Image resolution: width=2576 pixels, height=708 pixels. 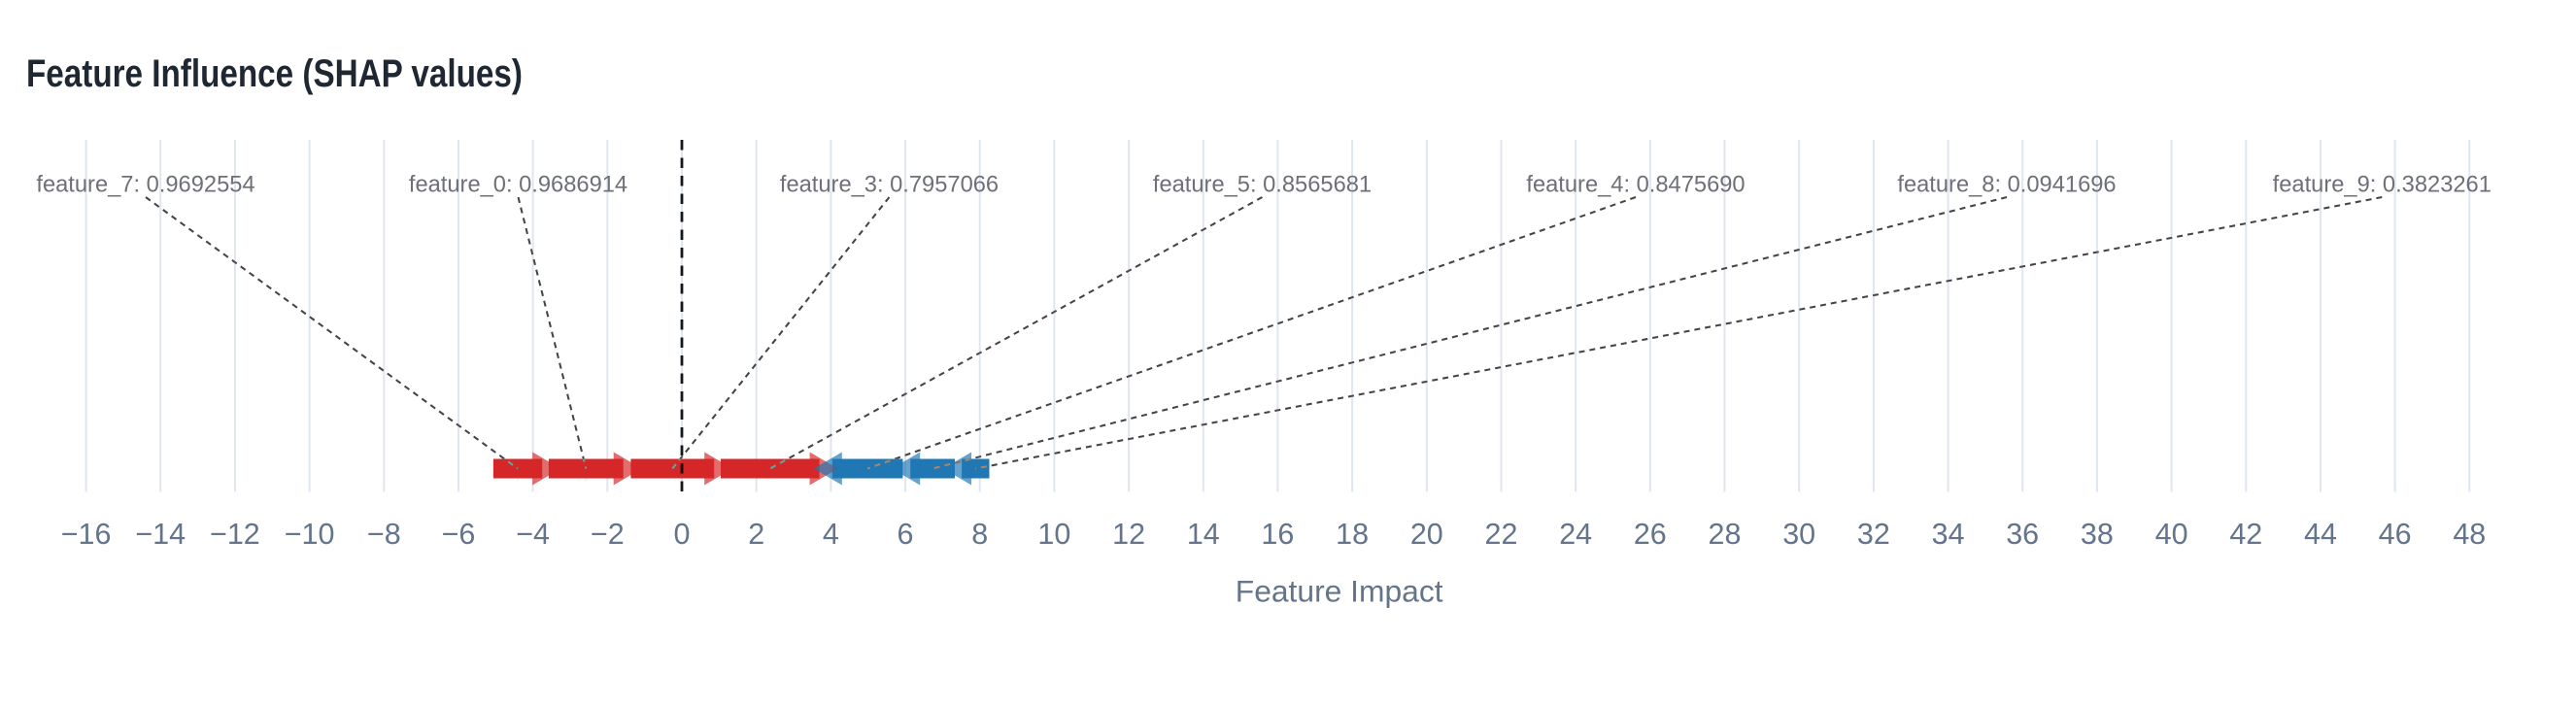 I want to click on svg-text: 0, so click(x=682, y=534).